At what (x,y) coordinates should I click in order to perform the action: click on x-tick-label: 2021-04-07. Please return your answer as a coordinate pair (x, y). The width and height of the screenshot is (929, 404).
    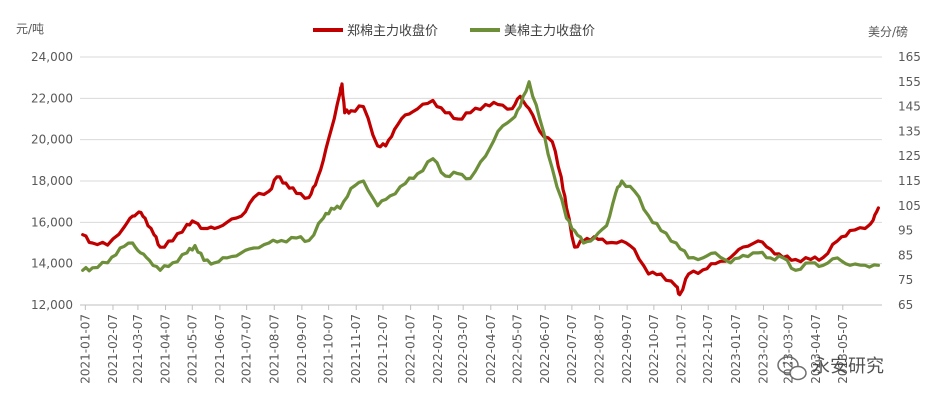
    Looking at the image, I should click on (166, 349).